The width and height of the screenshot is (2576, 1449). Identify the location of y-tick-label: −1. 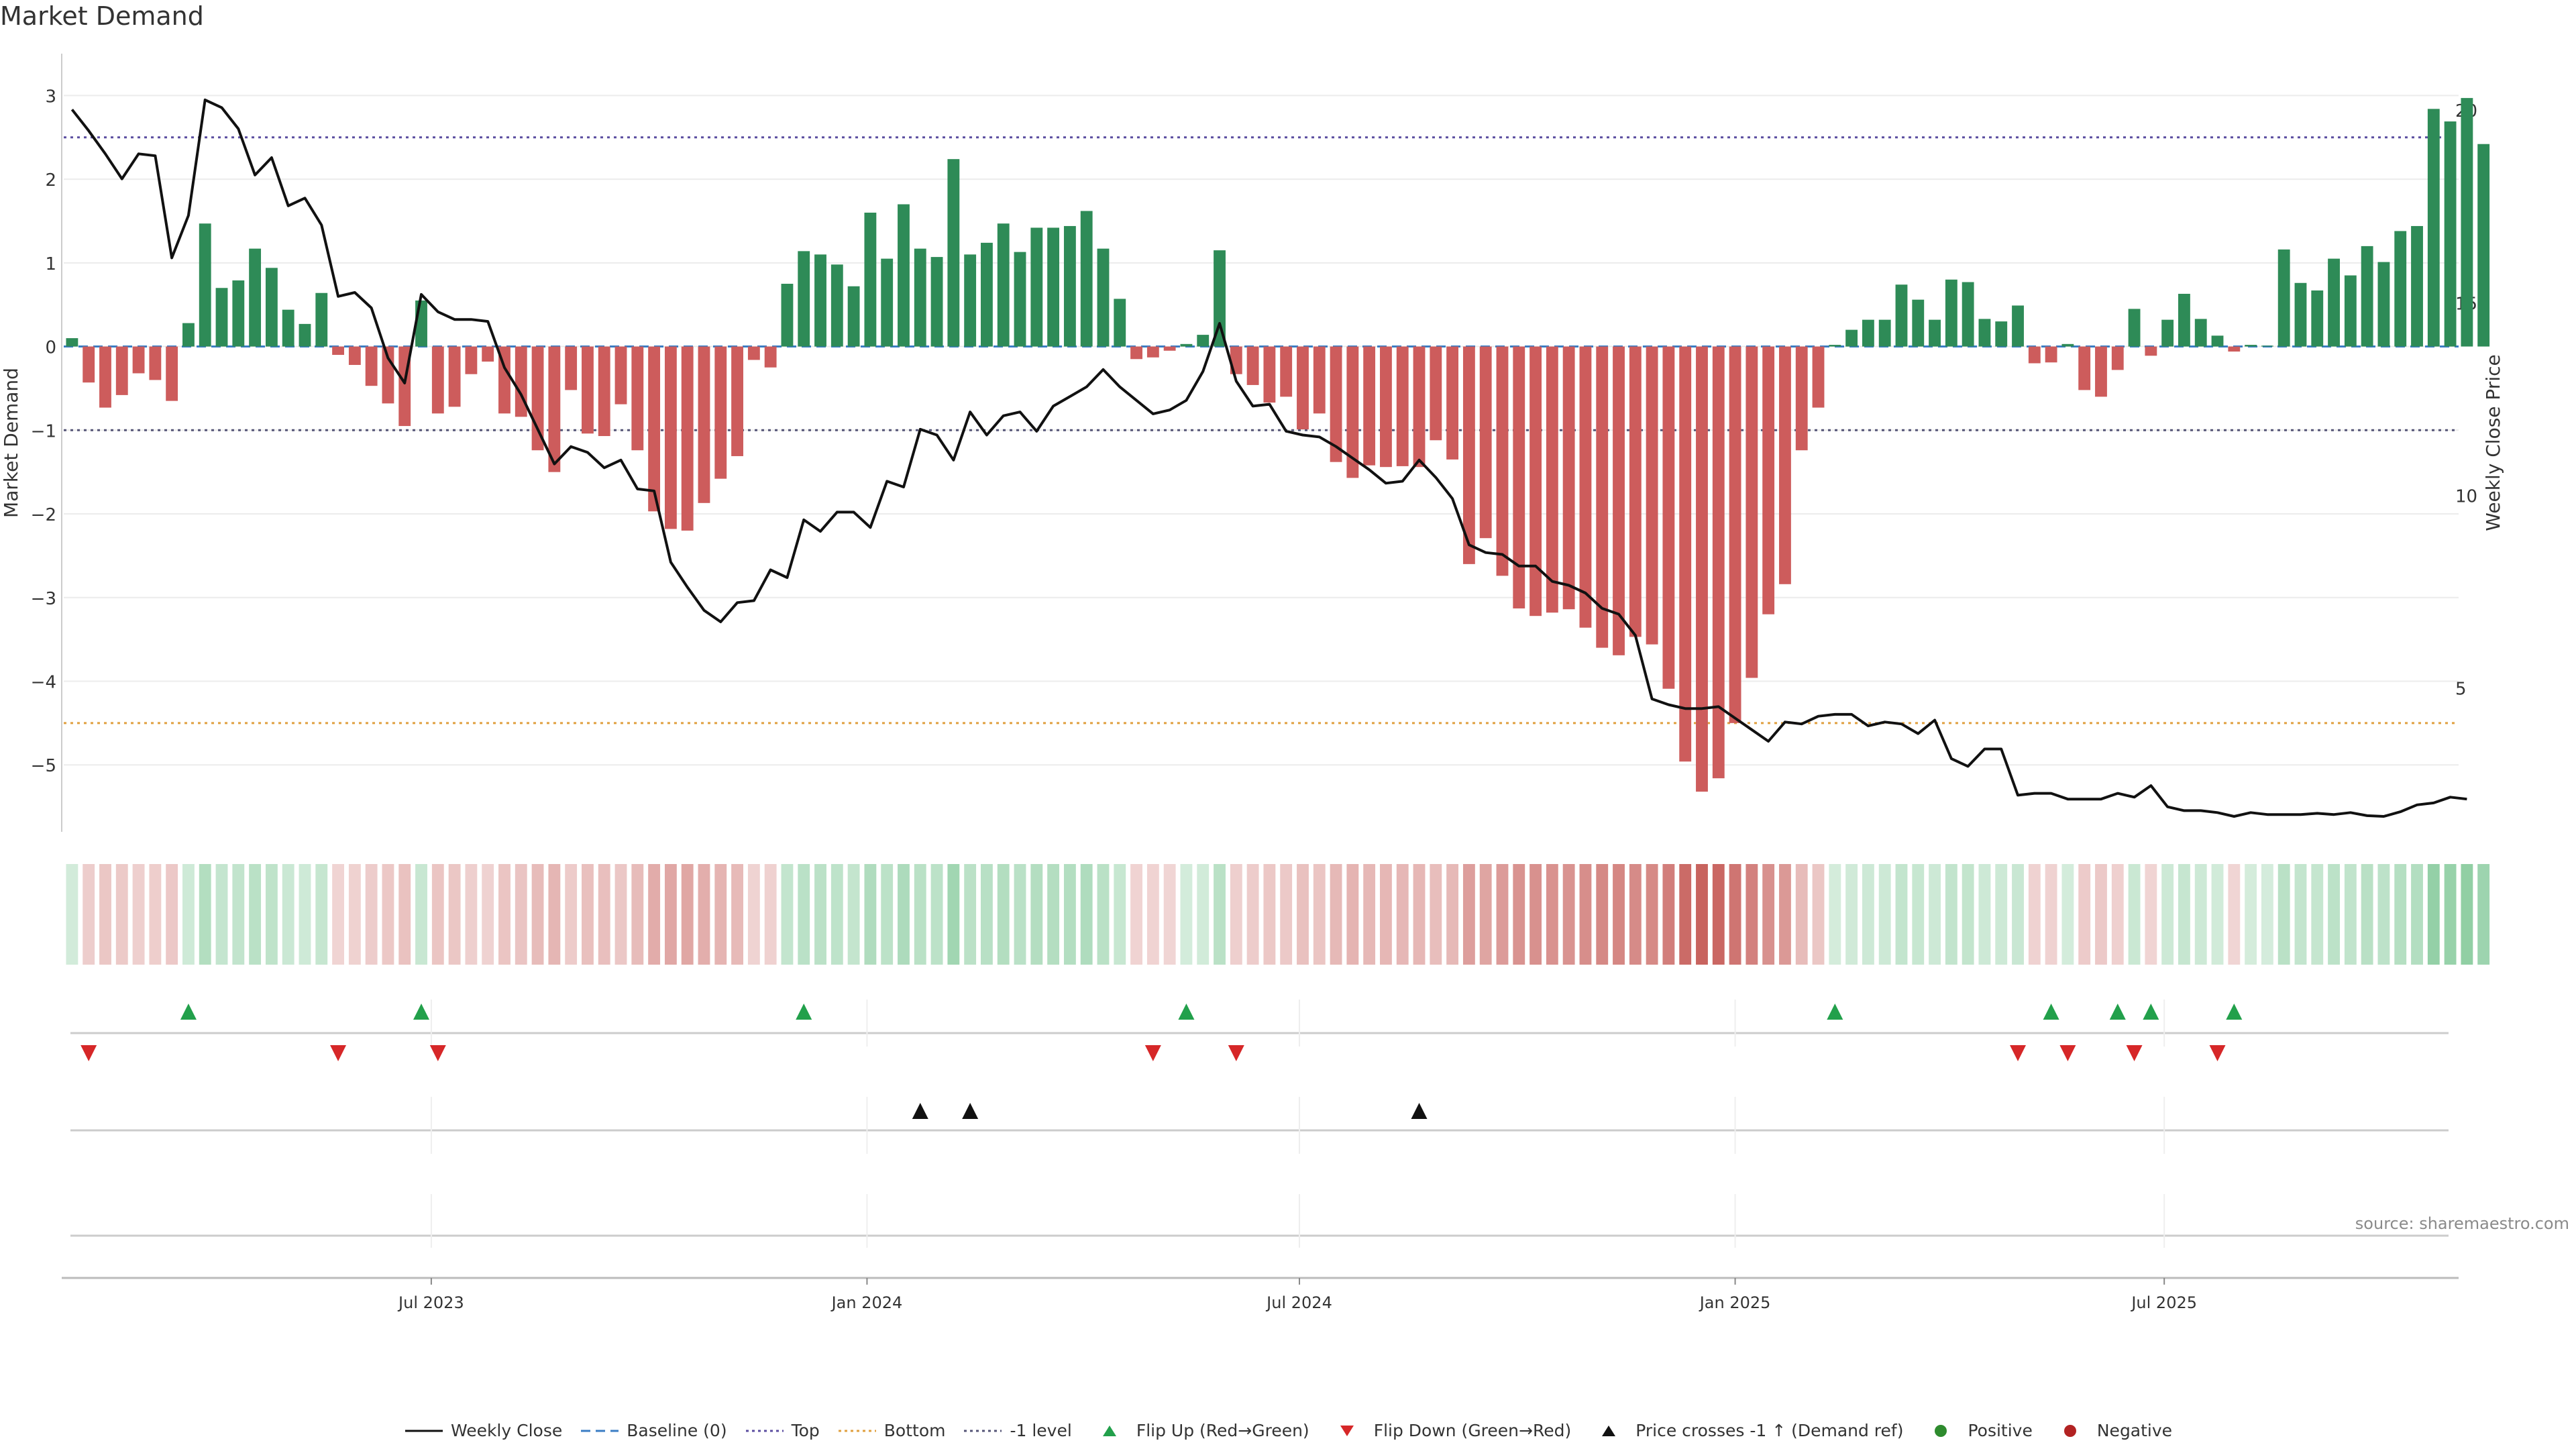
(43, 431).